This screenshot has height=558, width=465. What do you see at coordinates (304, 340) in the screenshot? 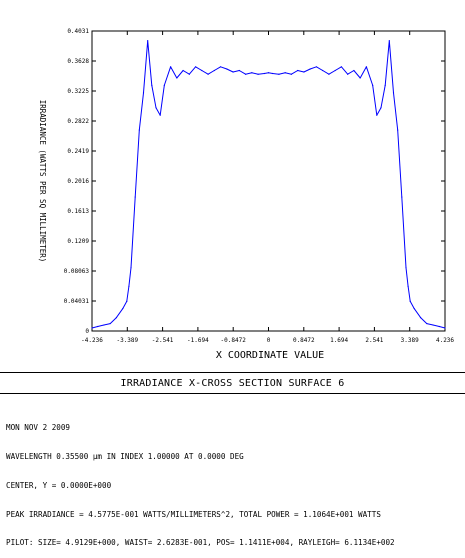
I see `x-tick-label: 0.8472` at bounding box center [304, 340].